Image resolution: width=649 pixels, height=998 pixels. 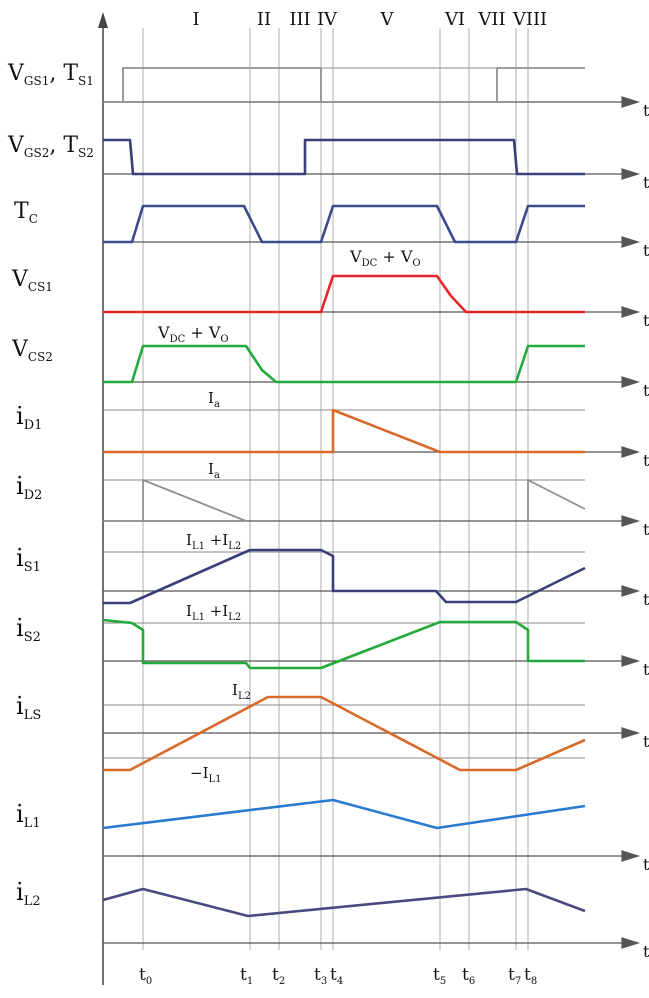 What do you see at coordinates (50, 74) in the screenshot?
I see `label-vgs1: VGS1, TS1` at bounding box center [50, 74].